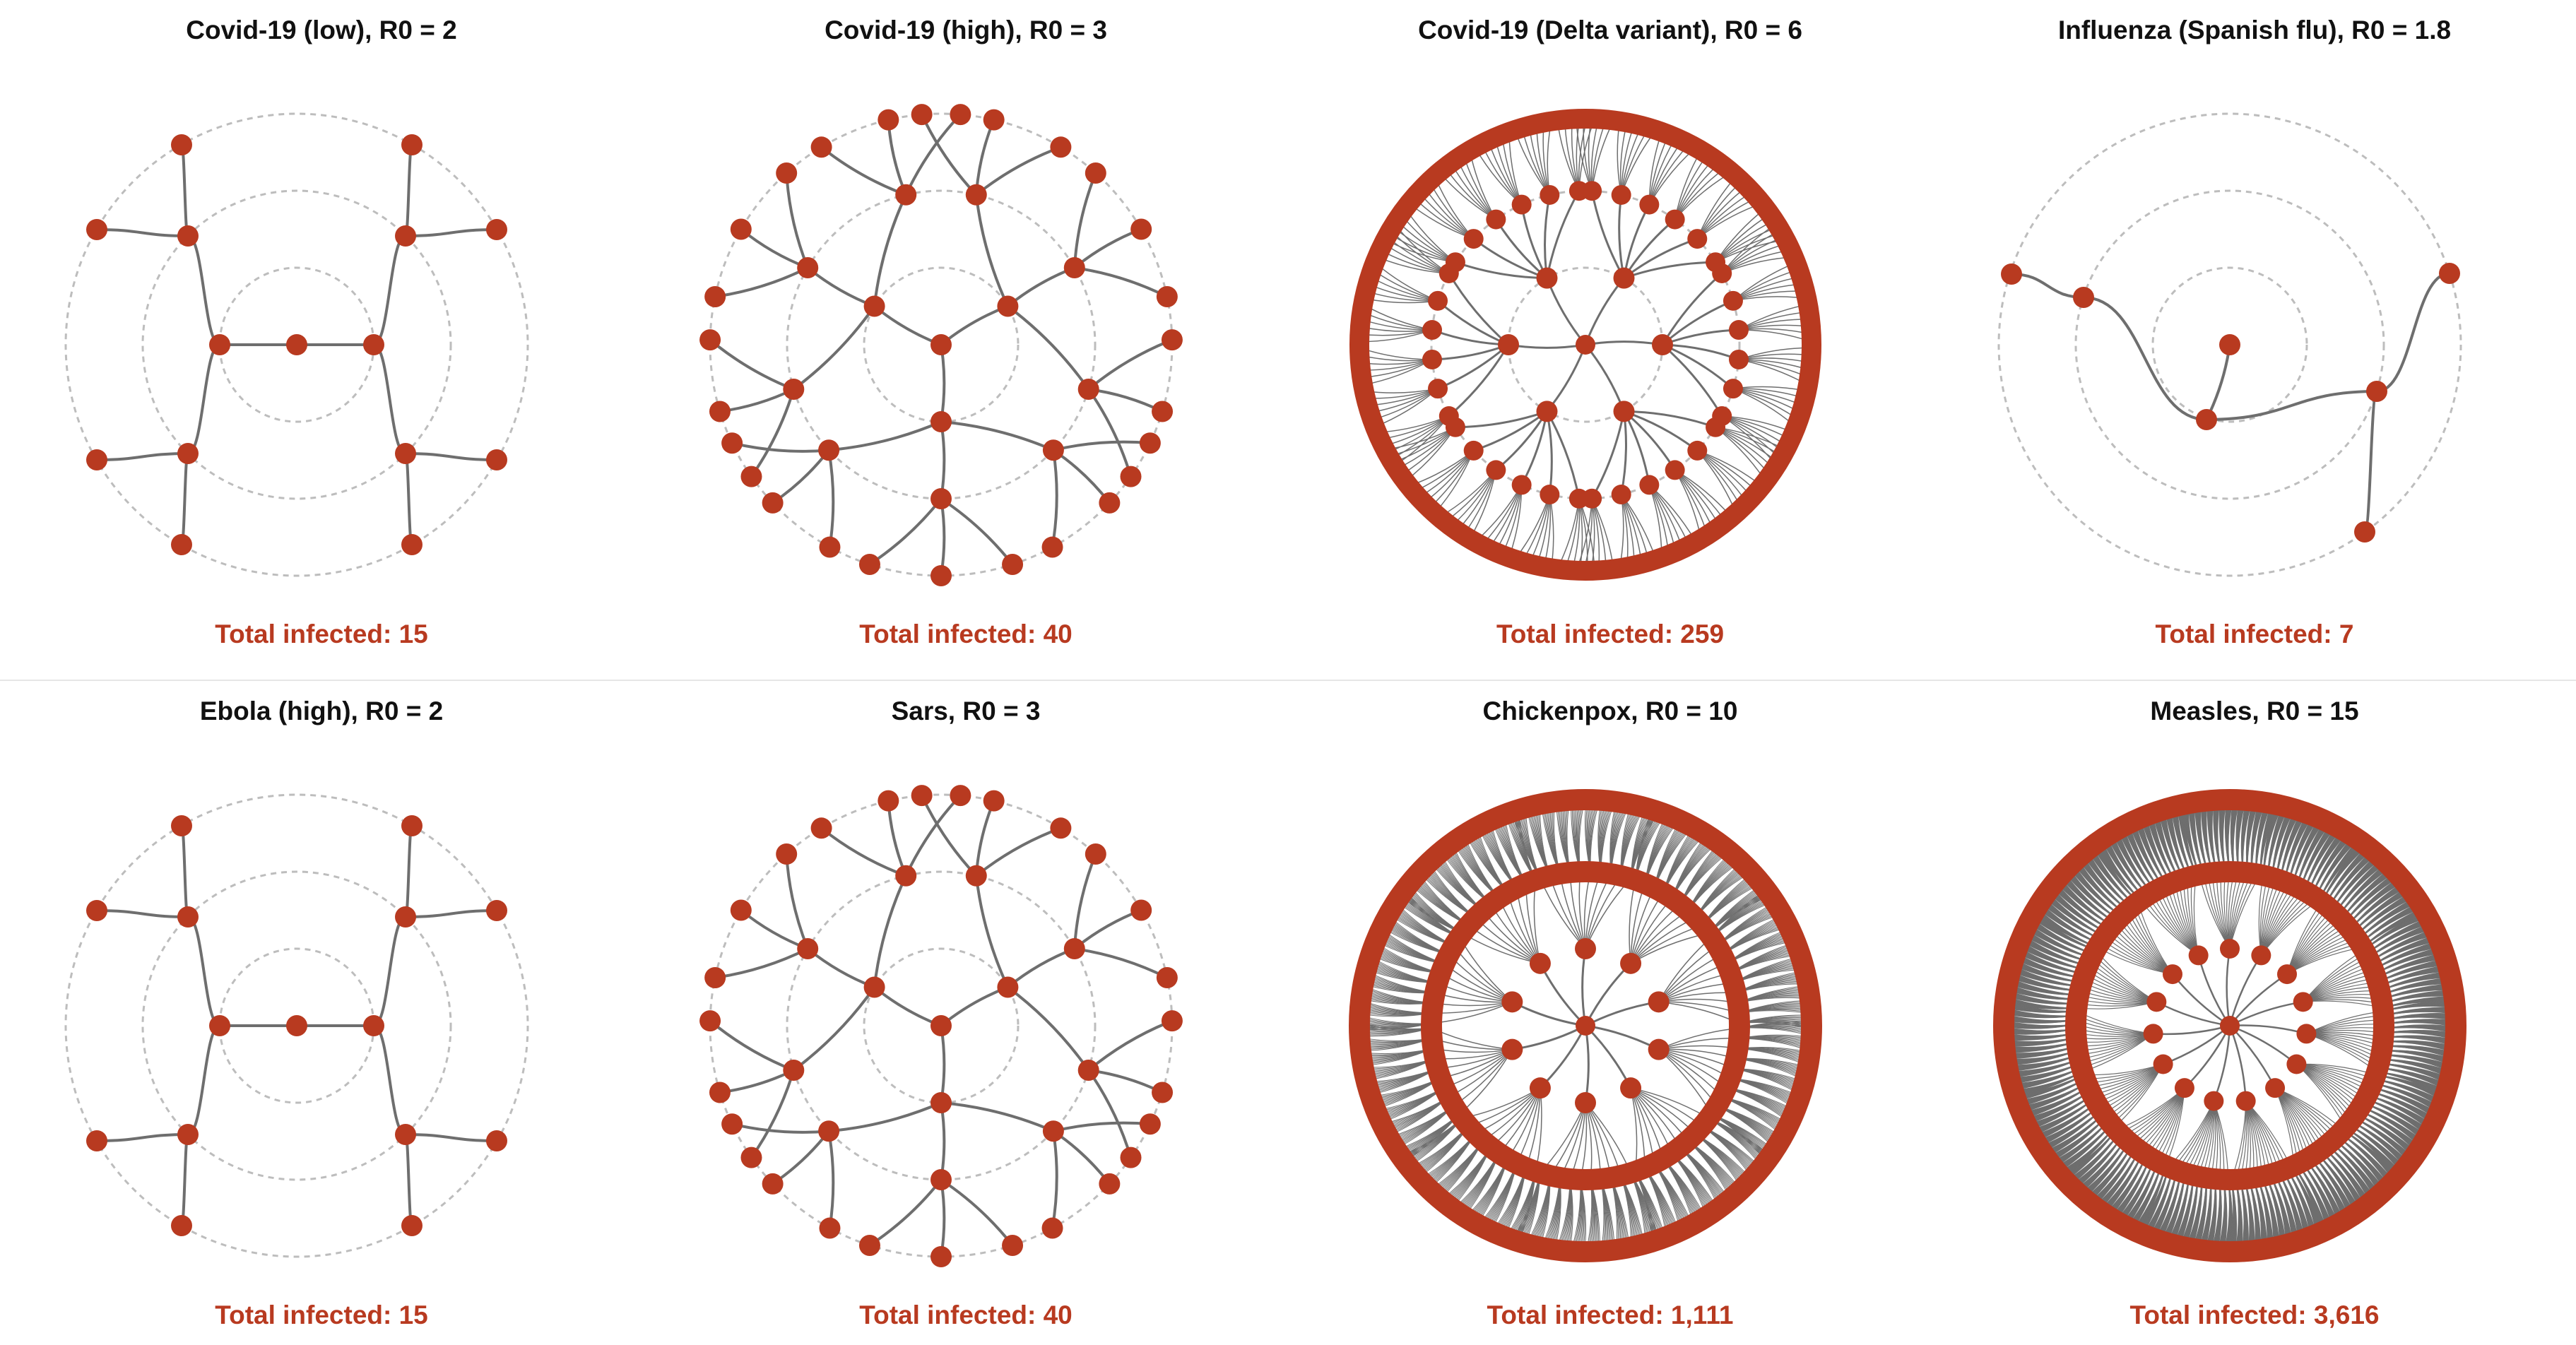 The height and width of the screenshot is (1345, 2576). I want to click on diagram-panel: Measles, R0 = 15 Total infected: 3,616, so click(2254, 1013).